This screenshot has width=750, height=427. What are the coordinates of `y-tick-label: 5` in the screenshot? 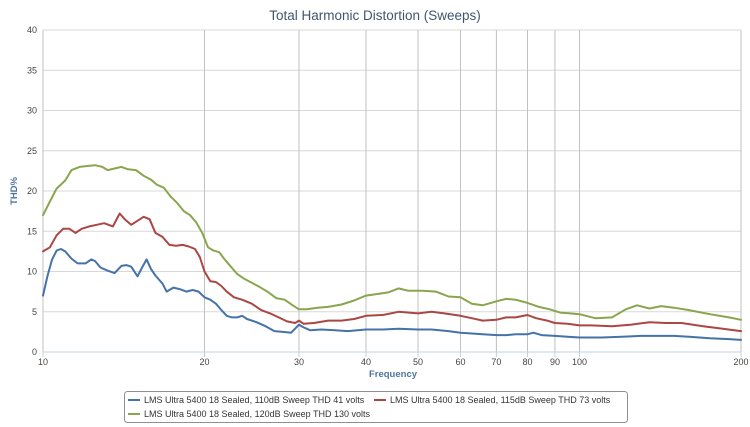 It's located at (34, 312).